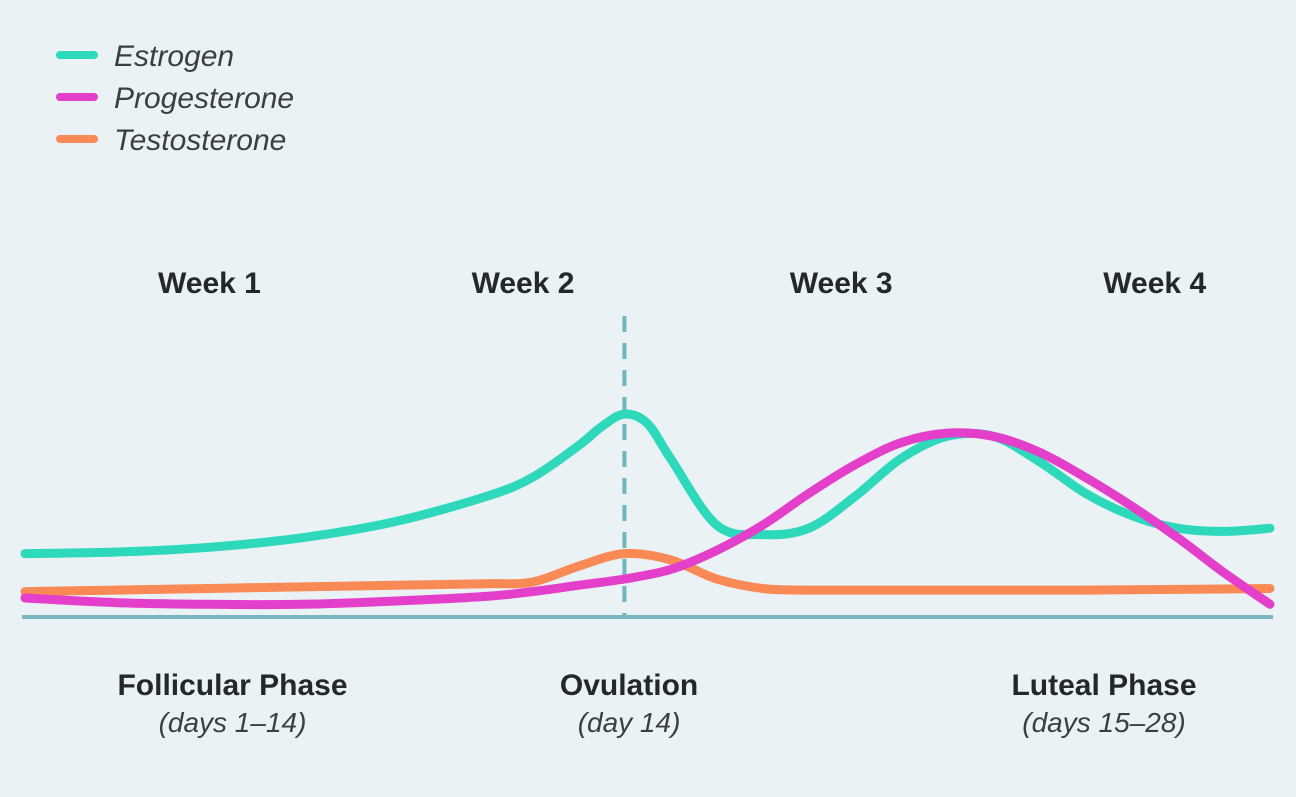 The width and height of the screenshot is (1296, 797). I want to click on legend-label-progesterone: Progesterone, so click(204, 98).